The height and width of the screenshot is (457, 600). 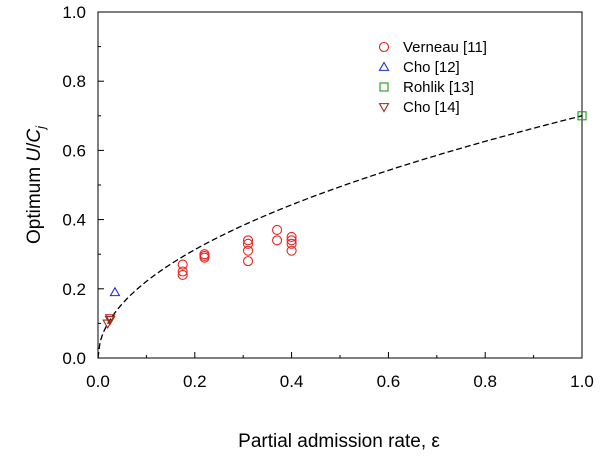 What do you see at coordinates (74, 12) in the screenshot?
I see `y-tick-label: 1.0` at bounding box center [74, 12].